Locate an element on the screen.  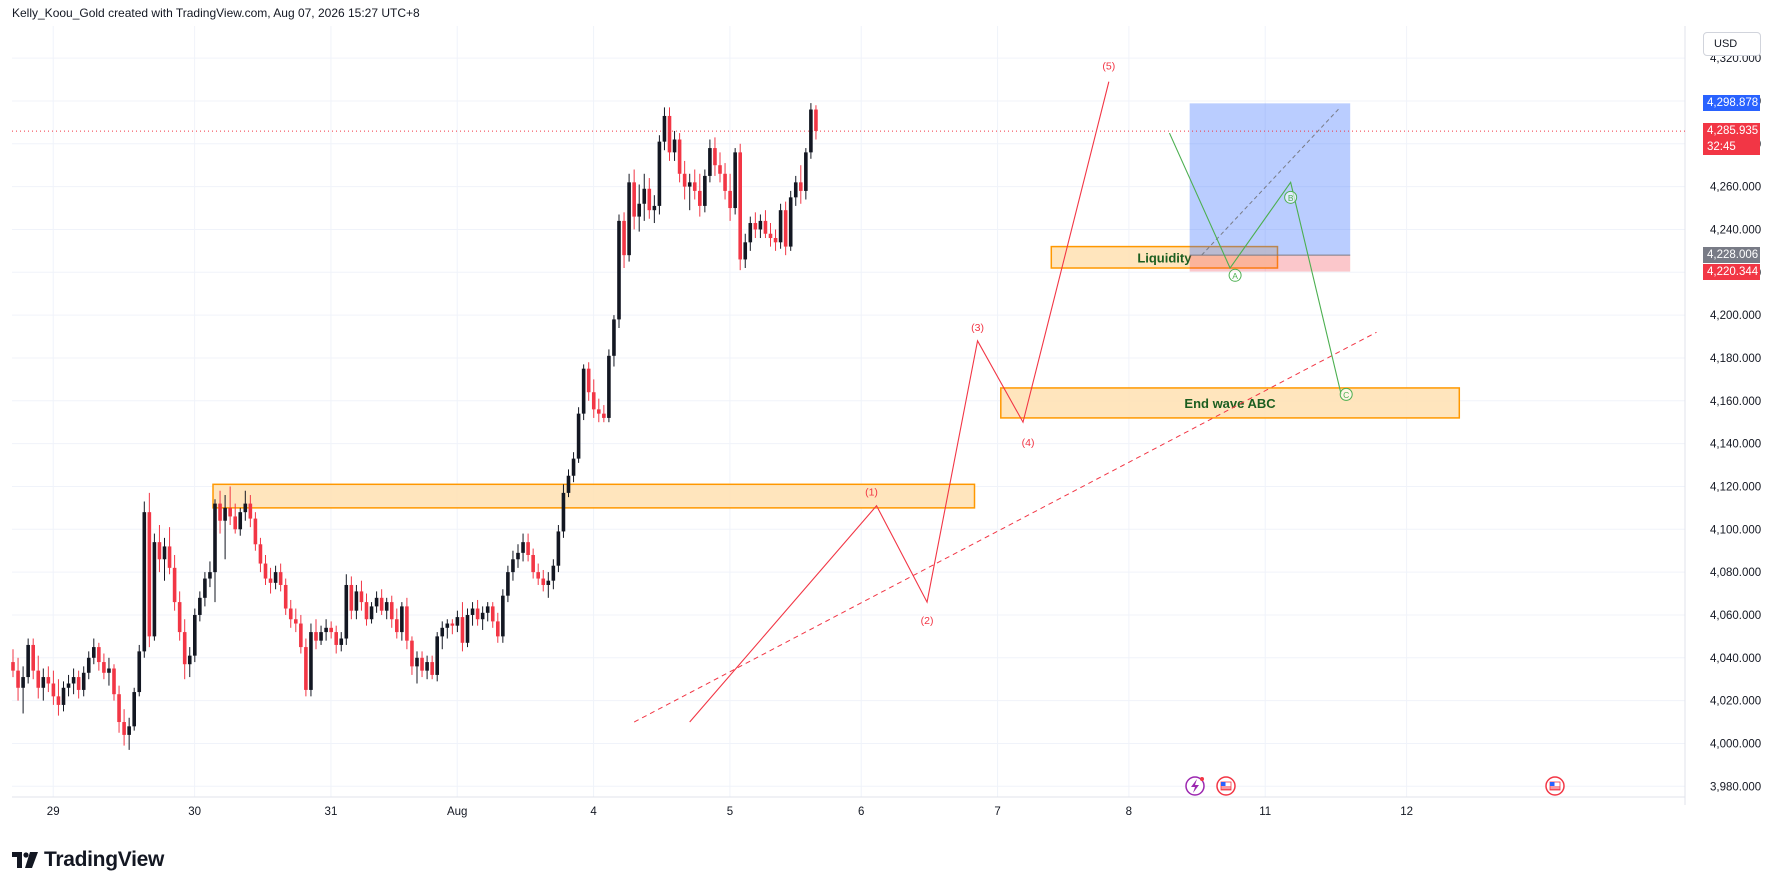
tradingview-logo-text: TradingView is located at coordinates (104, 859).